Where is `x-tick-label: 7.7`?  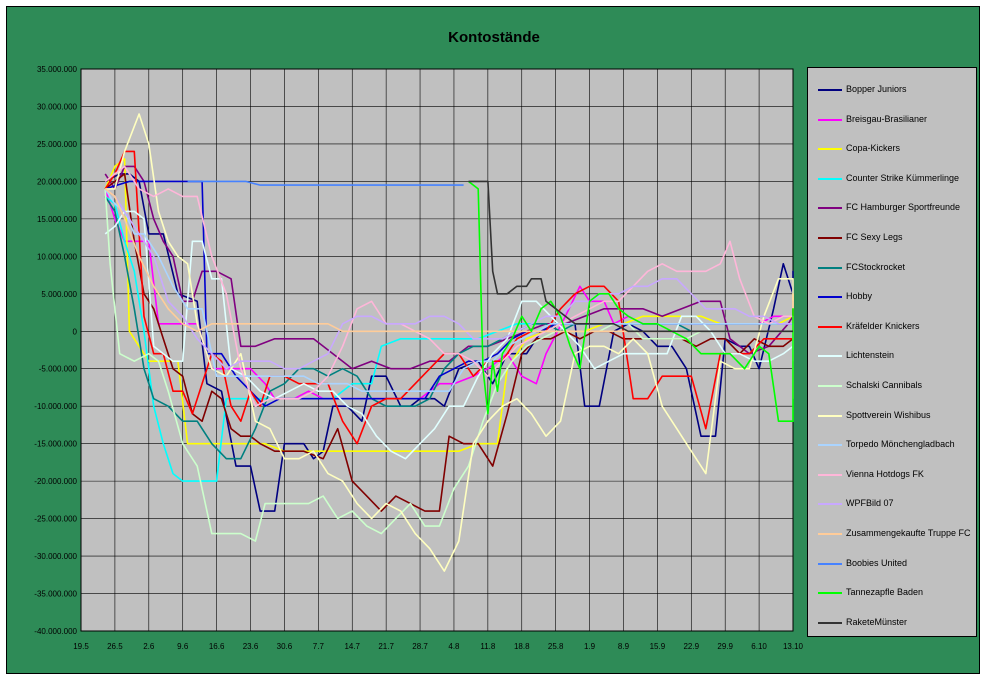
x-tick-label: 7.7 is located at coordinates (319, 646).